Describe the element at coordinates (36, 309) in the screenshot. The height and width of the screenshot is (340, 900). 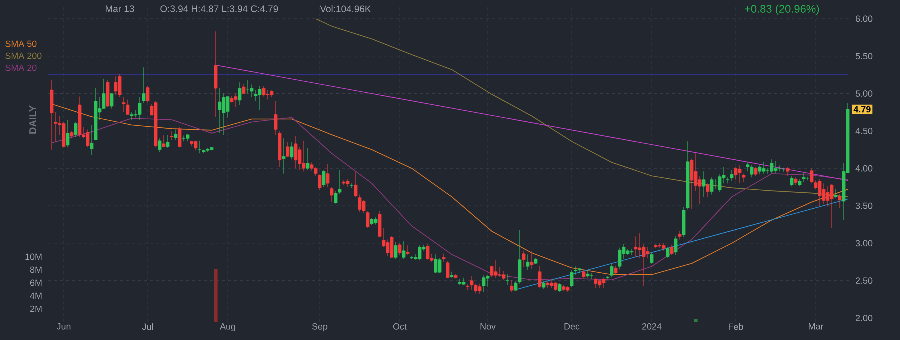
I see `y2-tick-label: 2M` at that location.